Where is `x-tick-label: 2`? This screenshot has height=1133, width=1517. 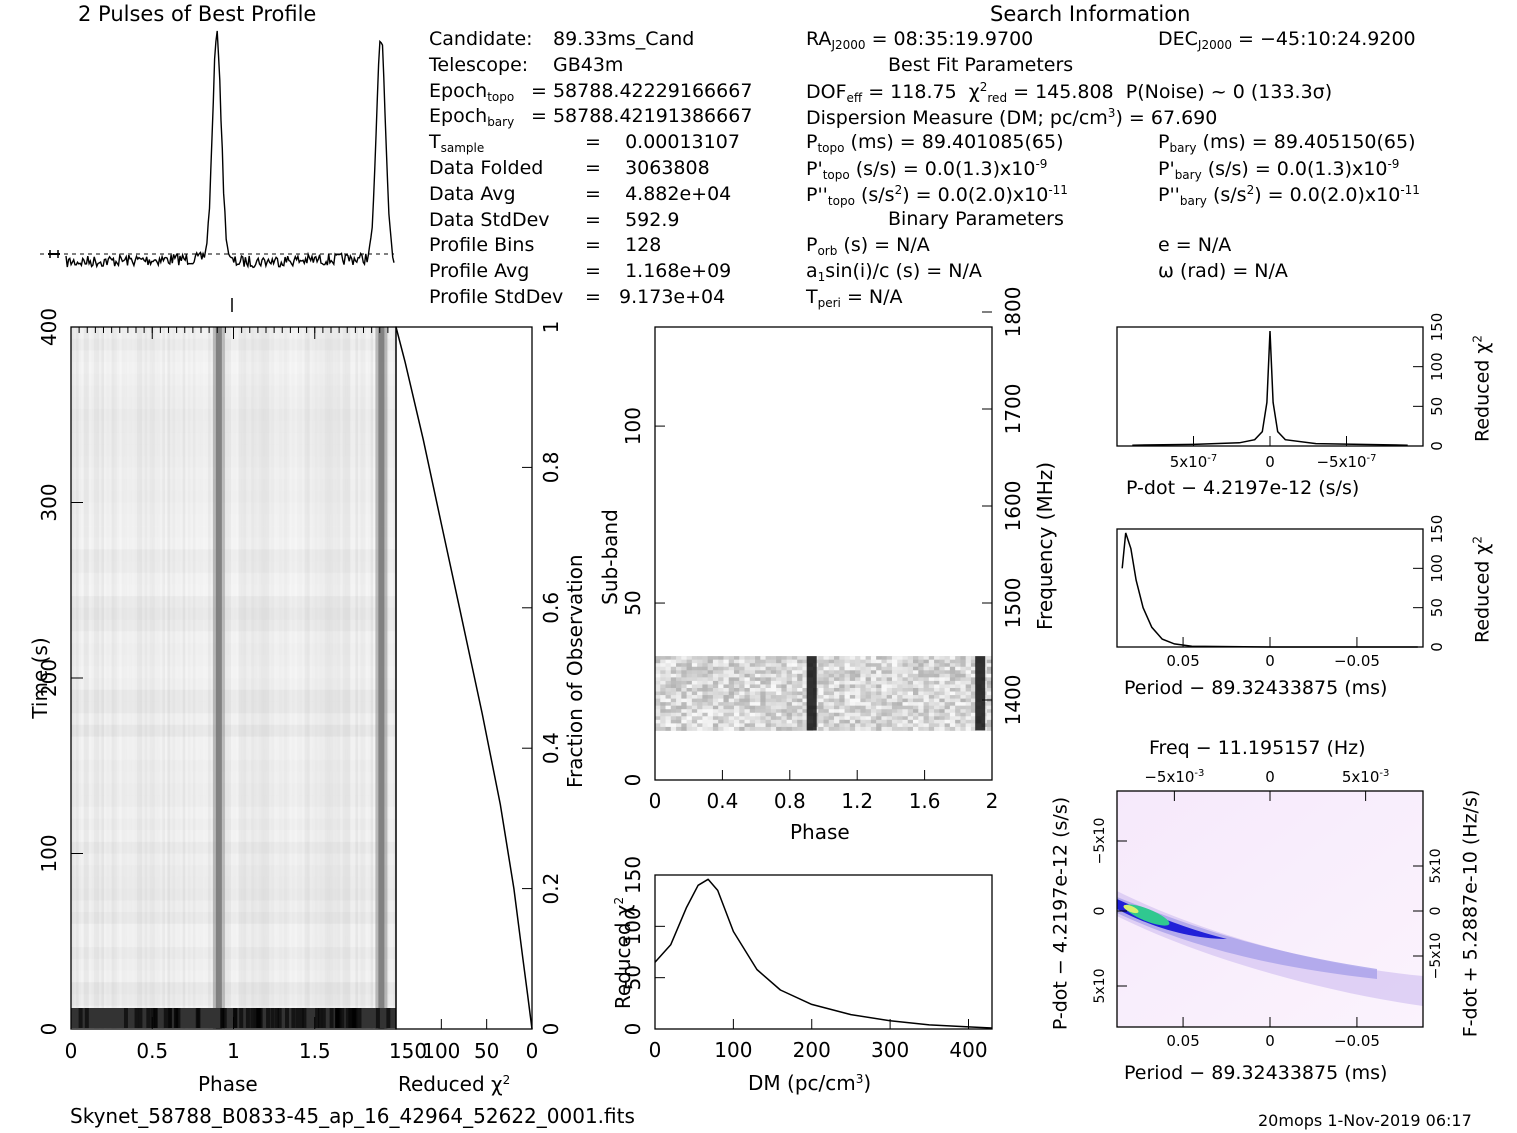
x-tick-label: 2 is located at coordinates (992, 801).